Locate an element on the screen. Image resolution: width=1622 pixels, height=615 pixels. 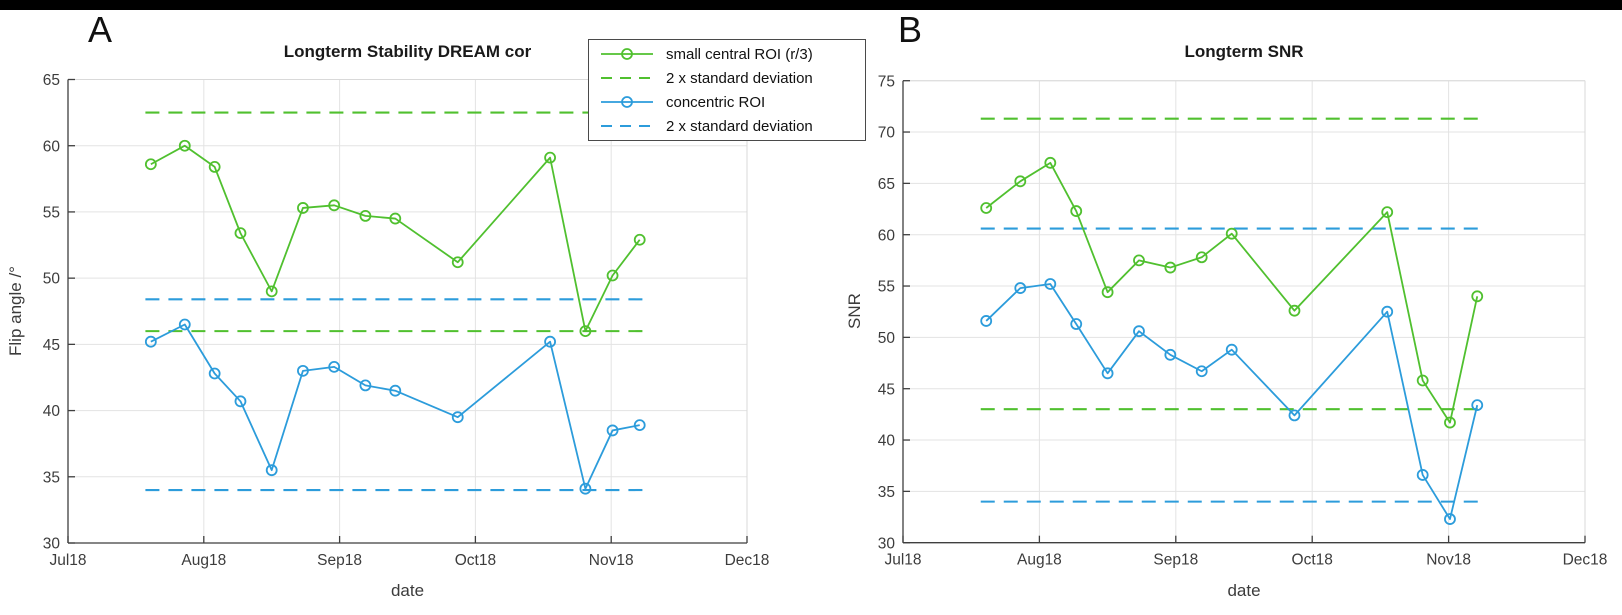
panel-a-letter: A is located at coordinates (100, 29).